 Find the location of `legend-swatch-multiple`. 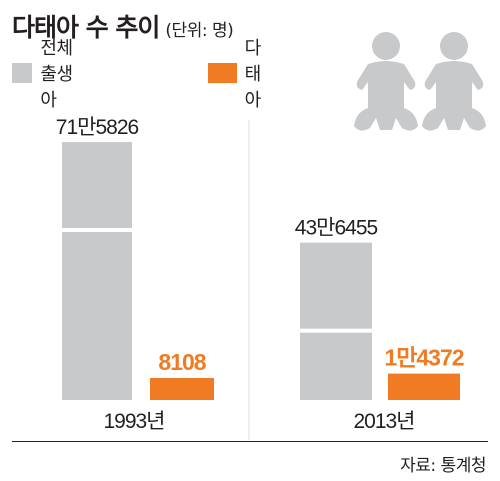

legend-swatch-multiple is located at coordinates (222, 73).